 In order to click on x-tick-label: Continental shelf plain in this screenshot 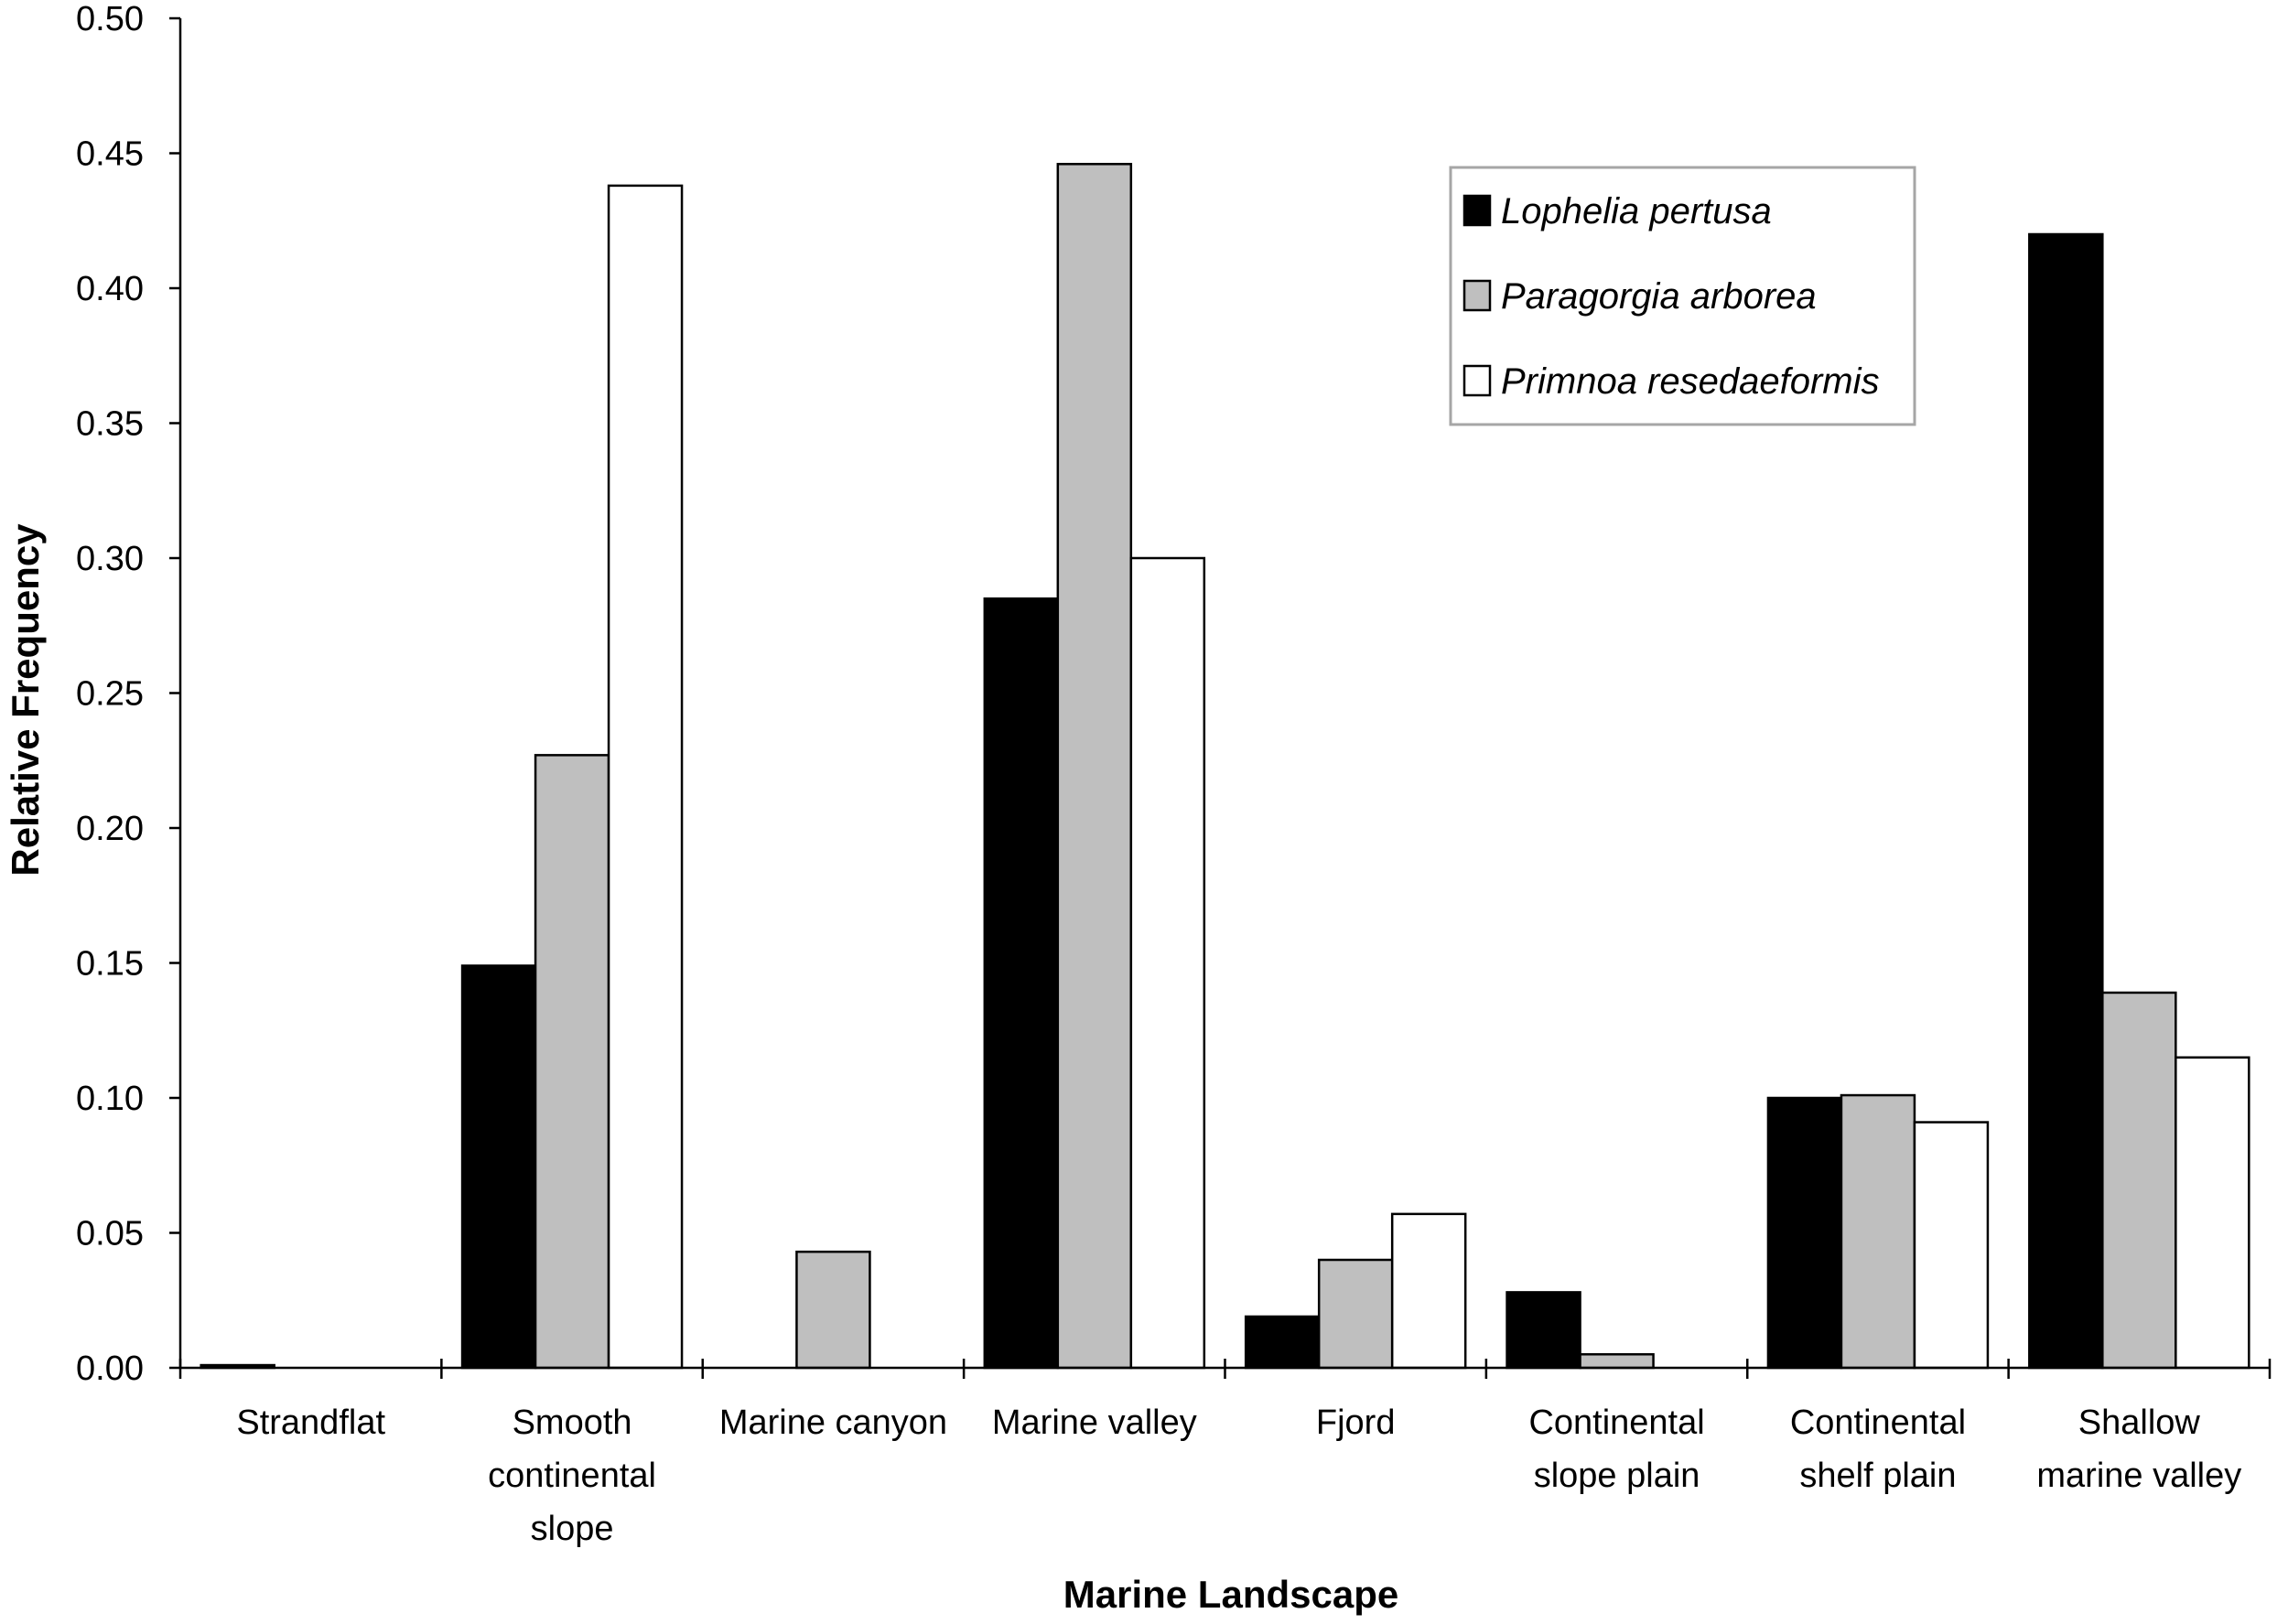, I will do `click(1878, 1449)`.